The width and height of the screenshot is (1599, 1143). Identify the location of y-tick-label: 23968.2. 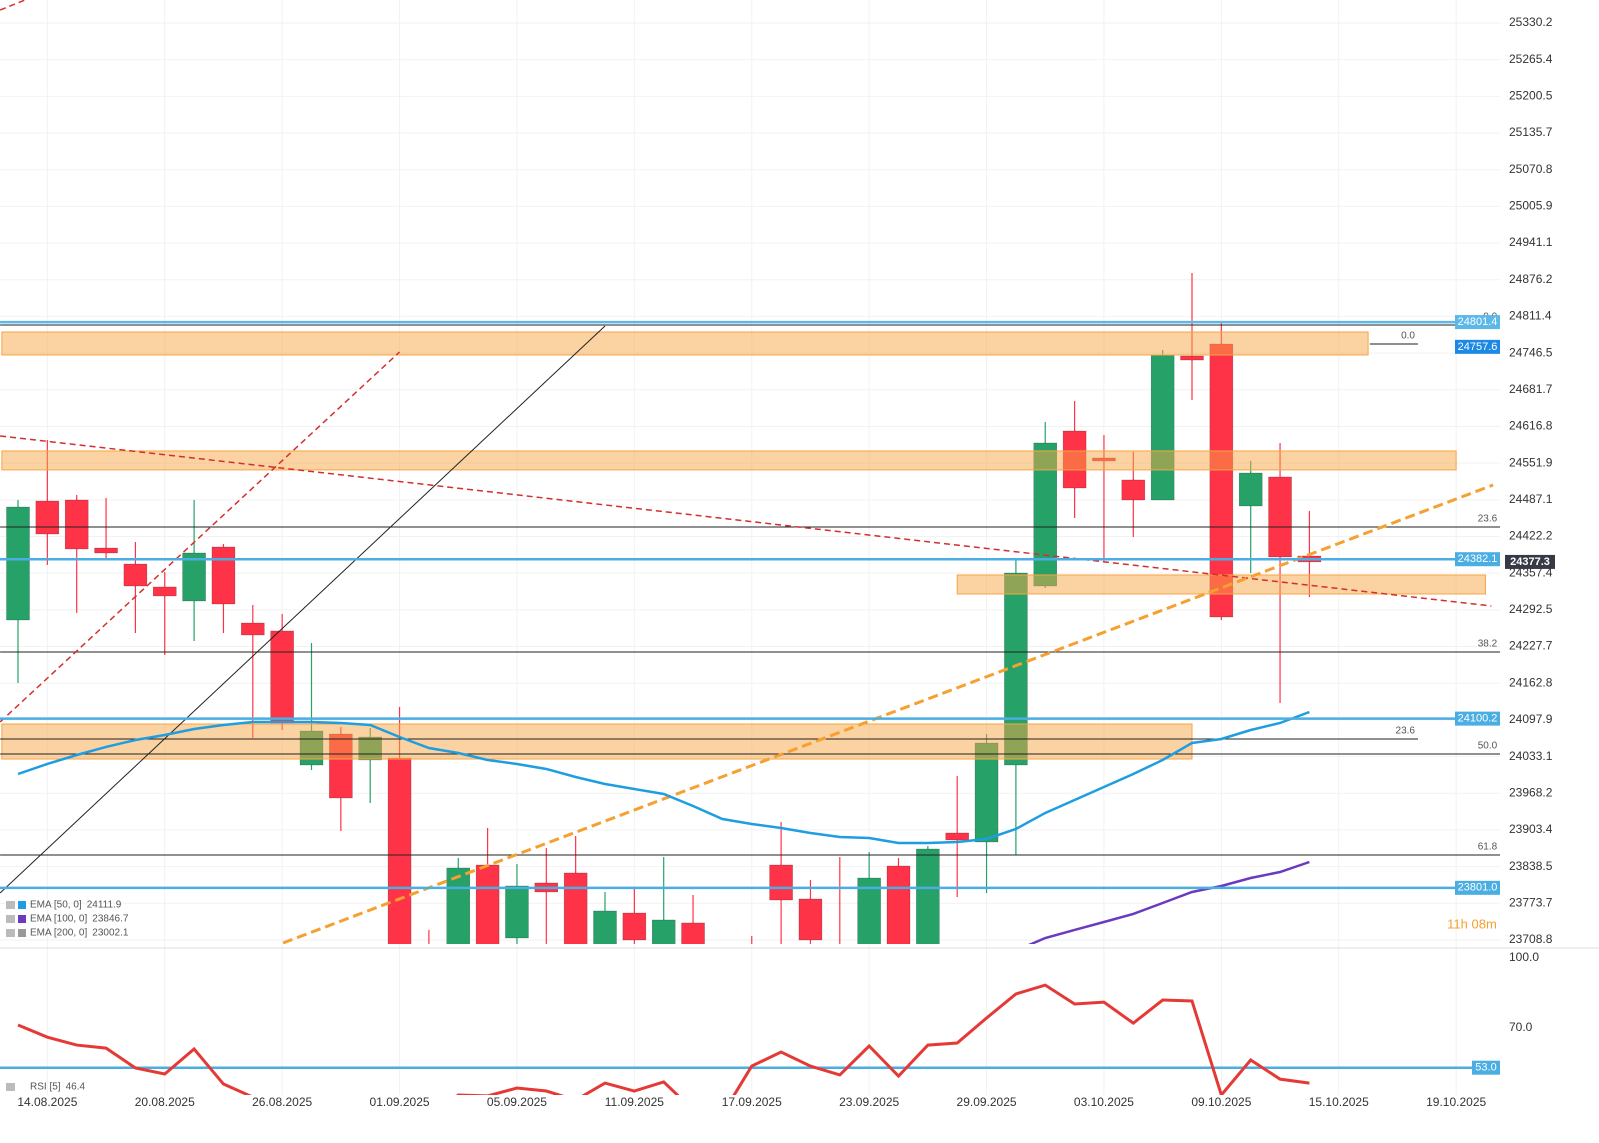
(1531, 792).